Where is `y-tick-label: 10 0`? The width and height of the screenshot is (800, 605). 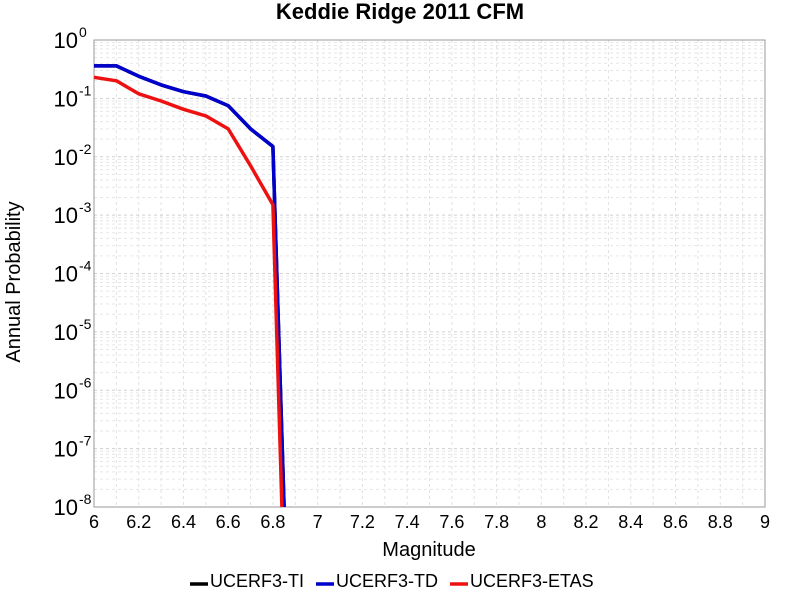
y-tick-label: 10 0 is located at coordinates (70, 38).